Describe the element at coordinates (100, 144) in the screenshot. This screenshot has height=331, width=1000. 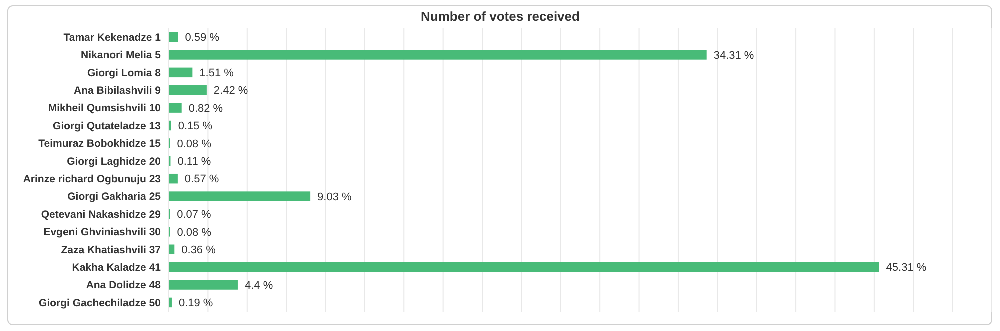
I see `y-tick-label: Teimuraz Bobokhidze 15` at that location.